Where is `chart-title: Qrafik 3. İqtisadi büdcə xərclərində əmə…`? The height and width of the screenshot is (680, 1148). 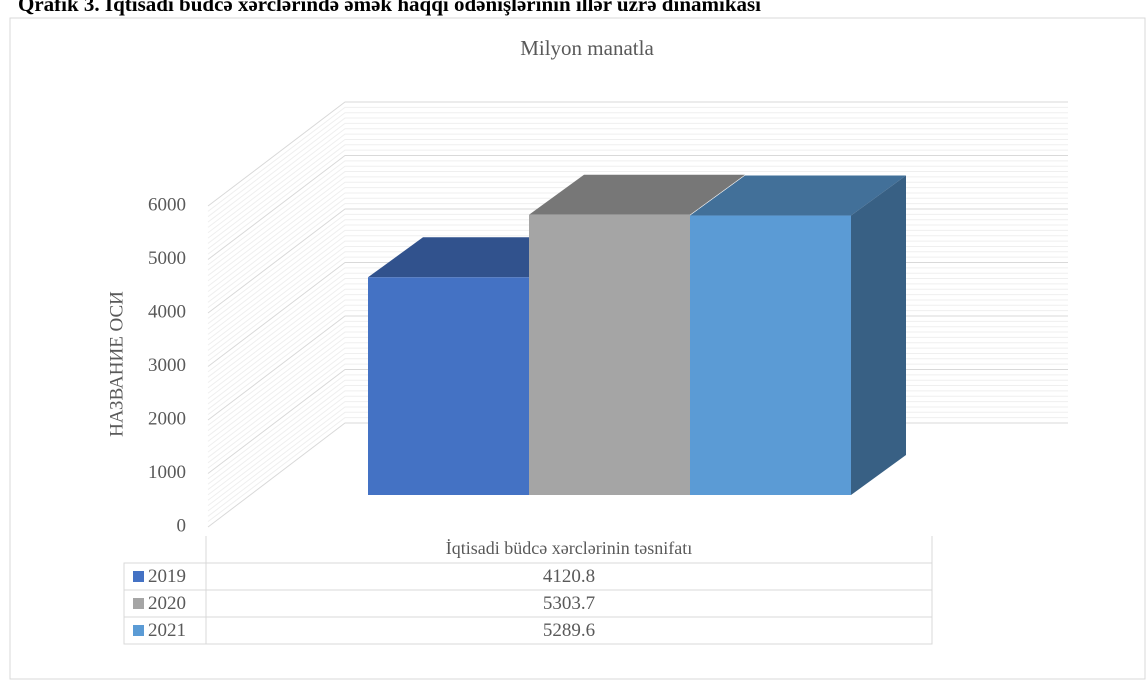 chart-title: Qrafik 3. İqtisadi büdcə xərclərində əmə… is located at coordinates (389, 8).